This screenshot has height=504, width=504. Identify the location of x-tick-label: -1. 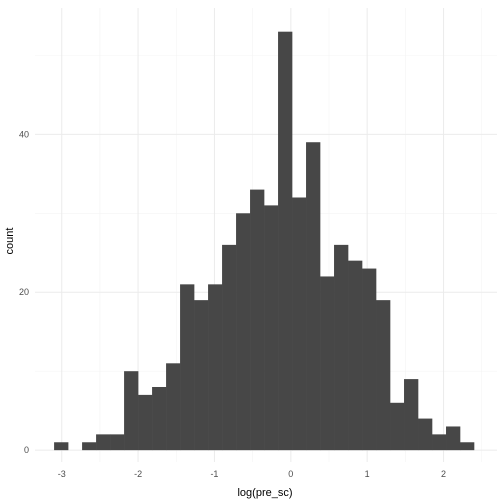
(214, 474).